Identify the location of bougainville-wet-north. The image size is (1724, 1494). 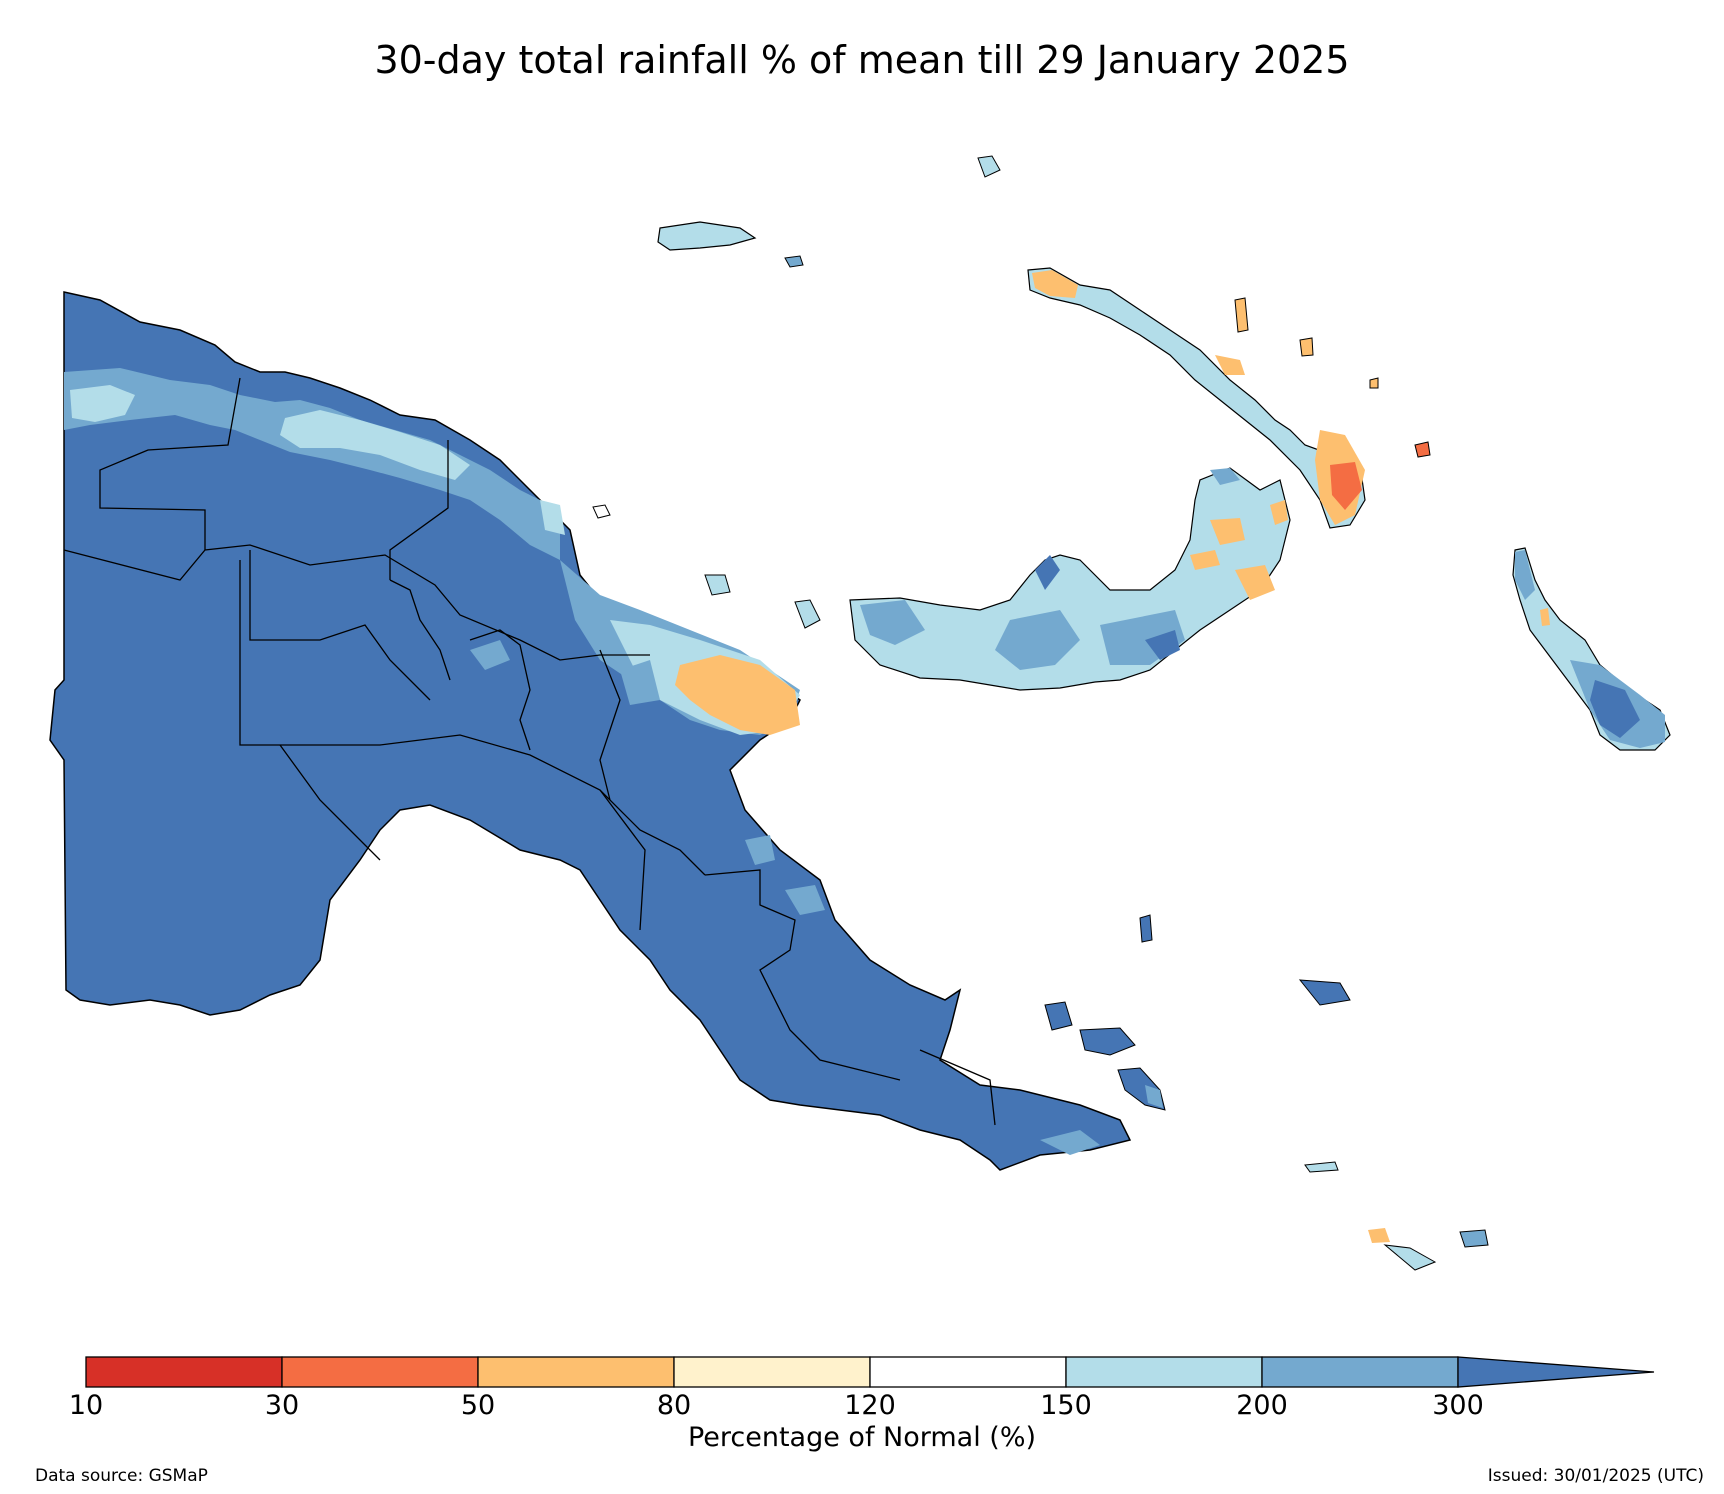
(1525, 575).